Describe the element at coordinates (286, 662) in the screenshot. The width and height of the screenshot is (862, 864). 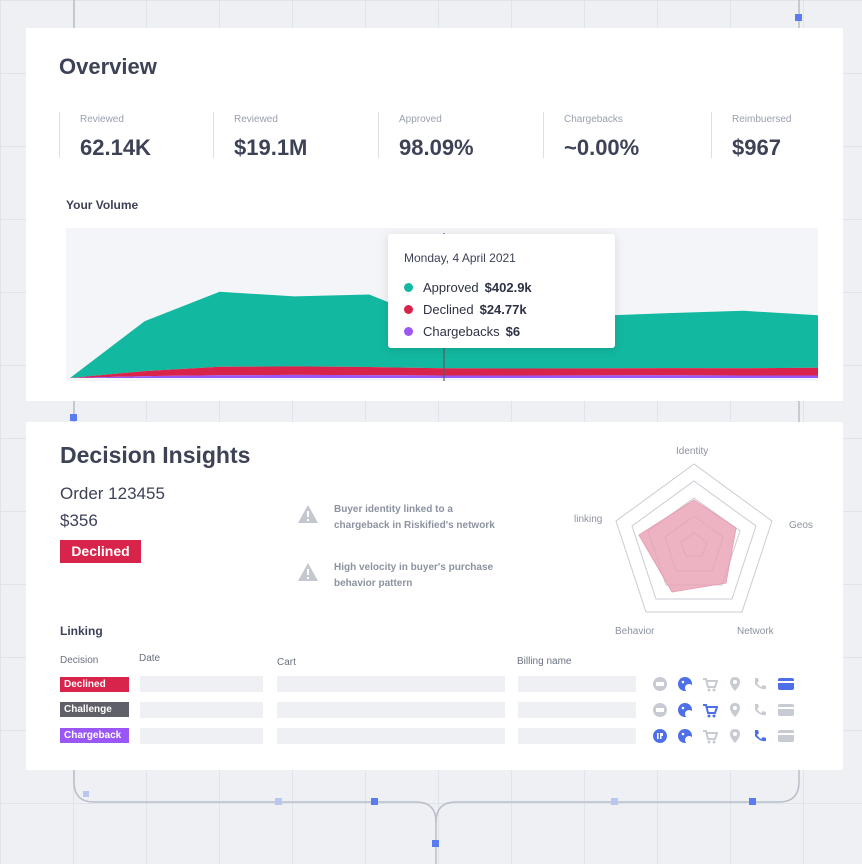
I see `column-header-cart: Cart` at that location.